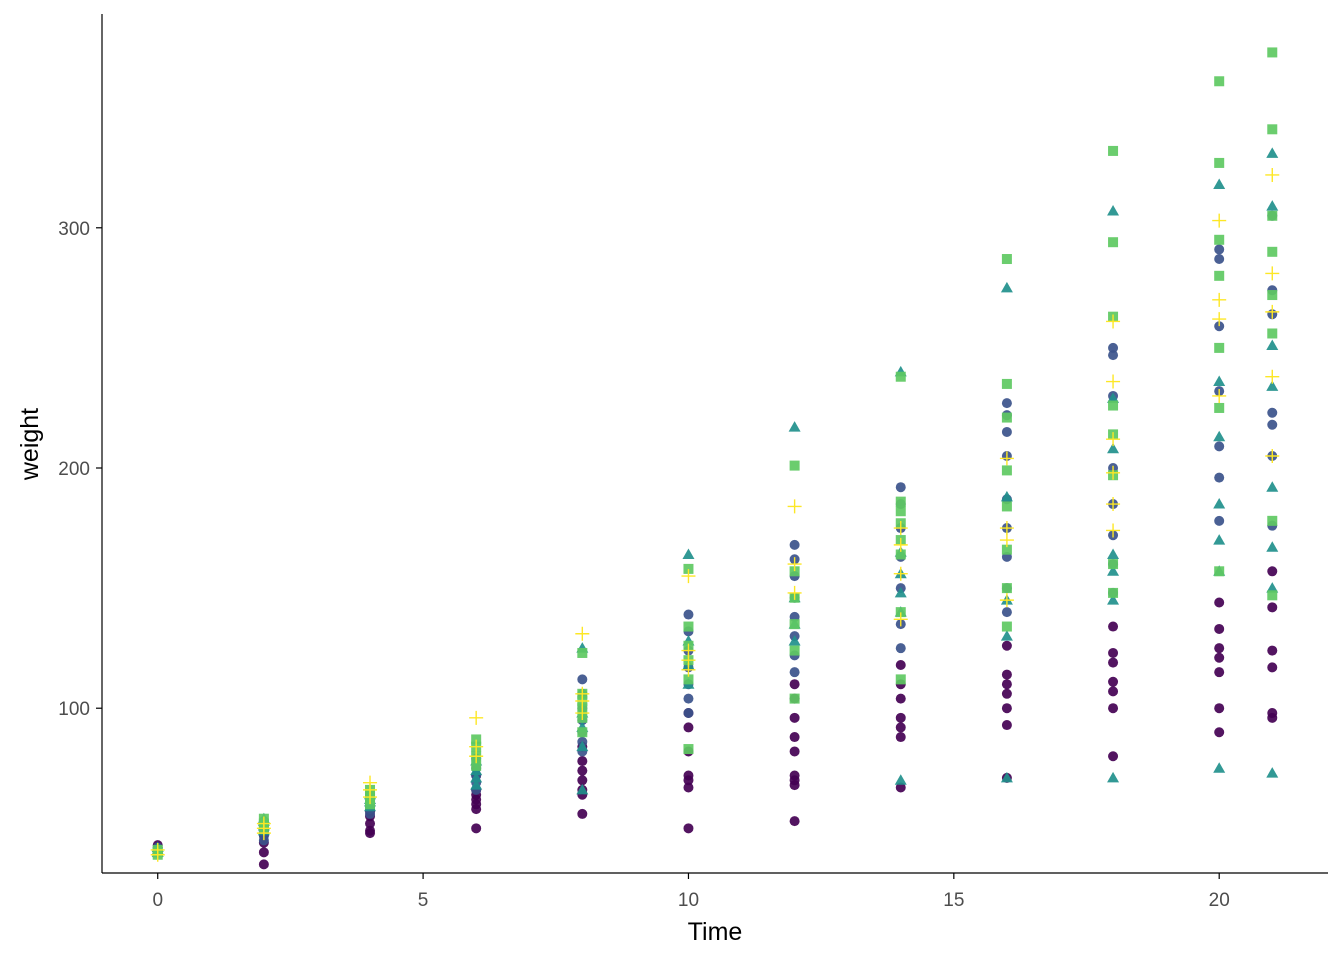 The image size is (1344, 965). What do you see at coordinates (1219, 900) in the screenshot?
I see `x-tick-label: 20` at bounding box center [1219, 900].